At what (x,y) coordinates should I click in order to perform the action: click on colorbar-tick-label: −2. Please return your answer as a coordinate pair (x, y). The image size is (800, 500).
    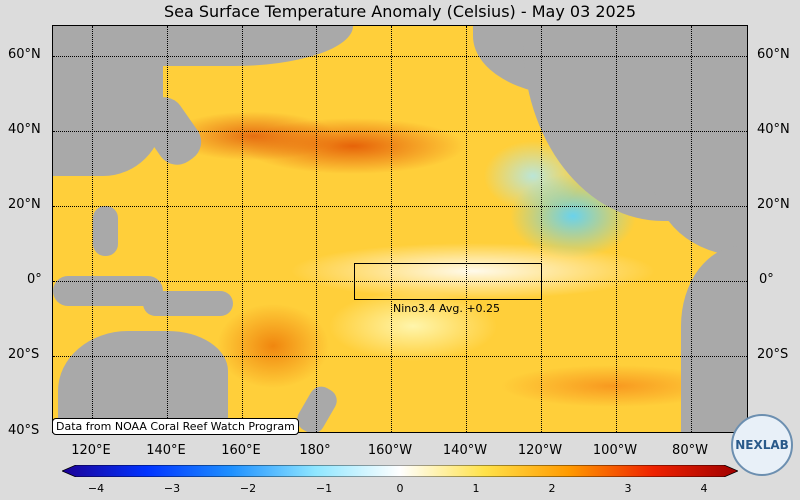
    Looking at the image, I should click on (248, 488).